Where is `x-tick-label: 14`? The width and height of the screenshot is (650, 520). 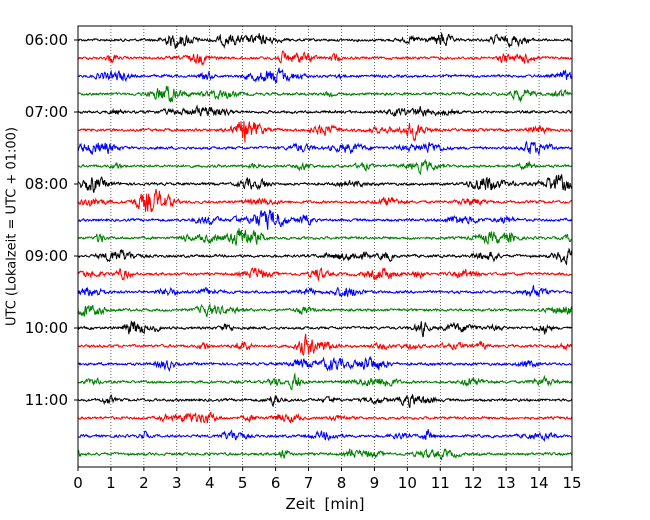 x-tick-label: 14 is located at coordinates (539, 483).